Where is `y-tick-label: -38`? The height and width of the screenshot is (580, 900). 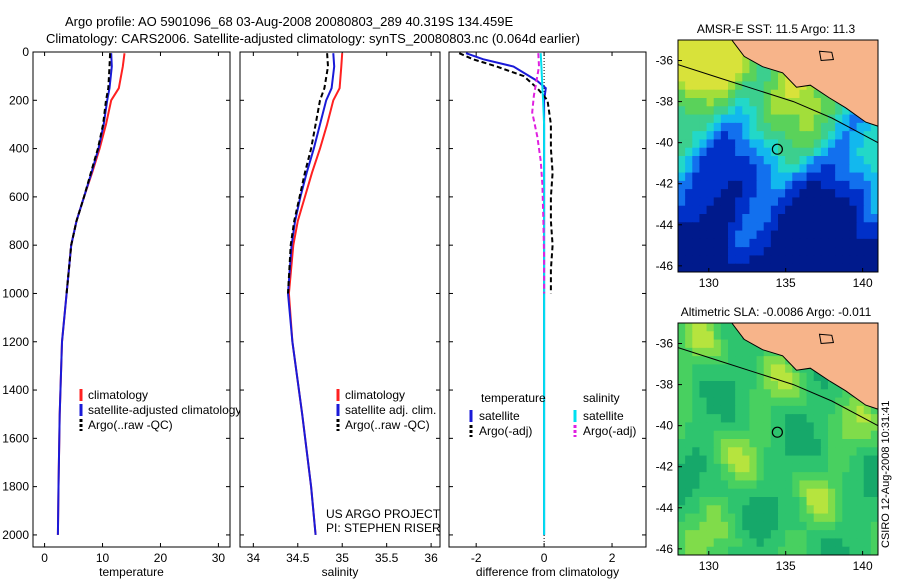 y-tick-label: -38 is located at coordinates (665, 102).